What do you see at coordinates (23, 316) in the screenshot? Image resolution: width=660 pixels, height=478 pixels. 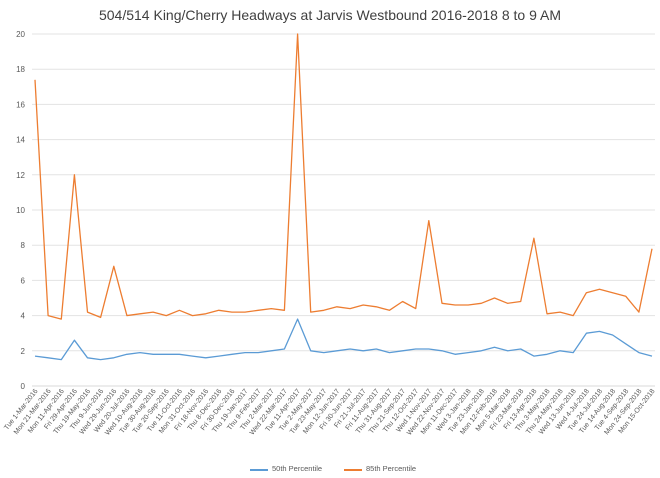 I see `y-tick-label: 4` at bounding box center [23, 316].